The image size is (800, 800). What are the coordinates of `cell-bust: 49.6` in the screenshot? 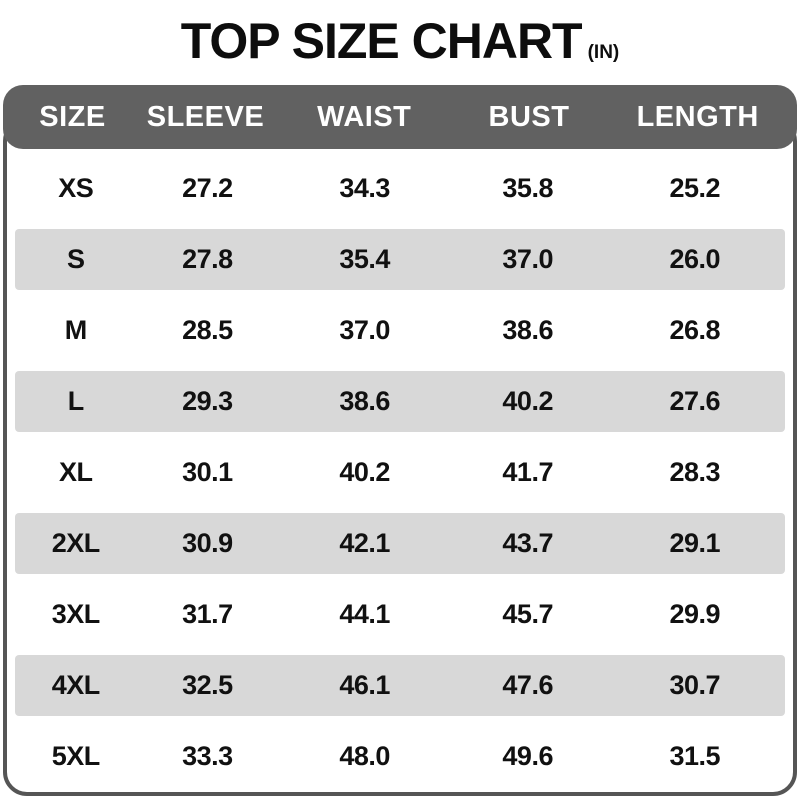 It's located at (527, 756).